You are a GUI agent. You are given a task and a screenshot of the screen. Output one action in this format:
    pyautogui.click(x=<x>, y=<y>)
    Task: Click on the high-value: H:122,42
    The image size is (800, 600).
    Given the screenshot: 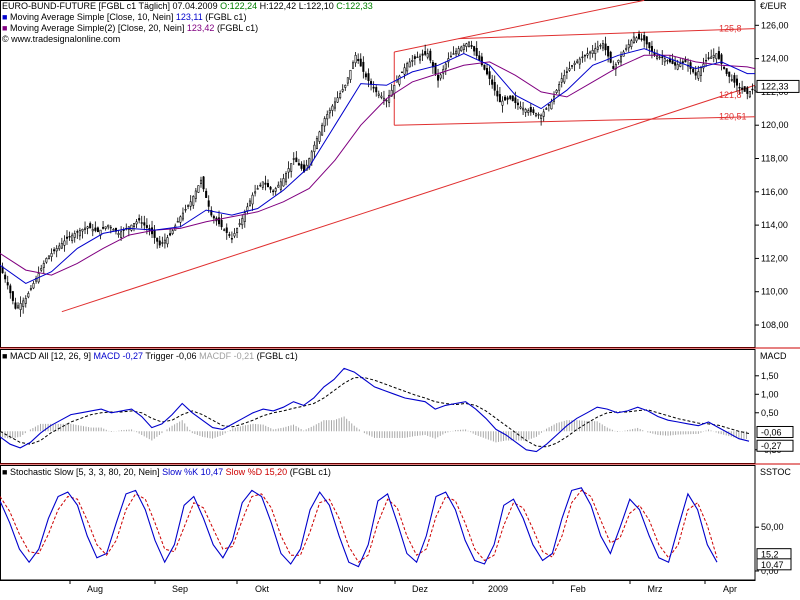 What is the action you would take?
    pyautogui.click(x=278, y=6)
    